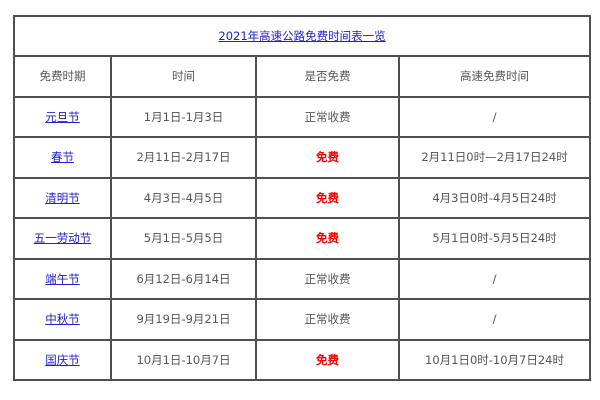  I want to click on title-cell: 2021年高速公路免费时间表一览, so click(302, 36).